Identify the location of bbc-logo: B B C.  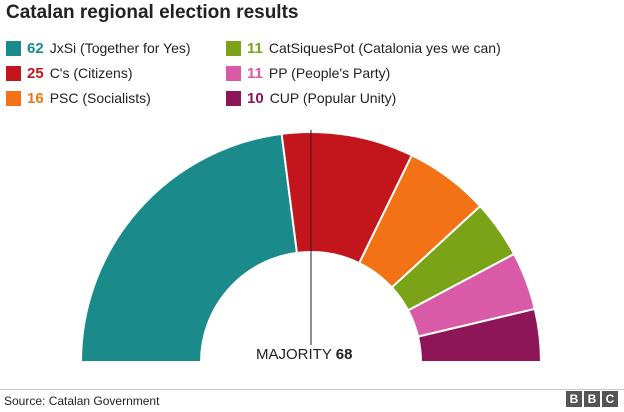
(592, 399).